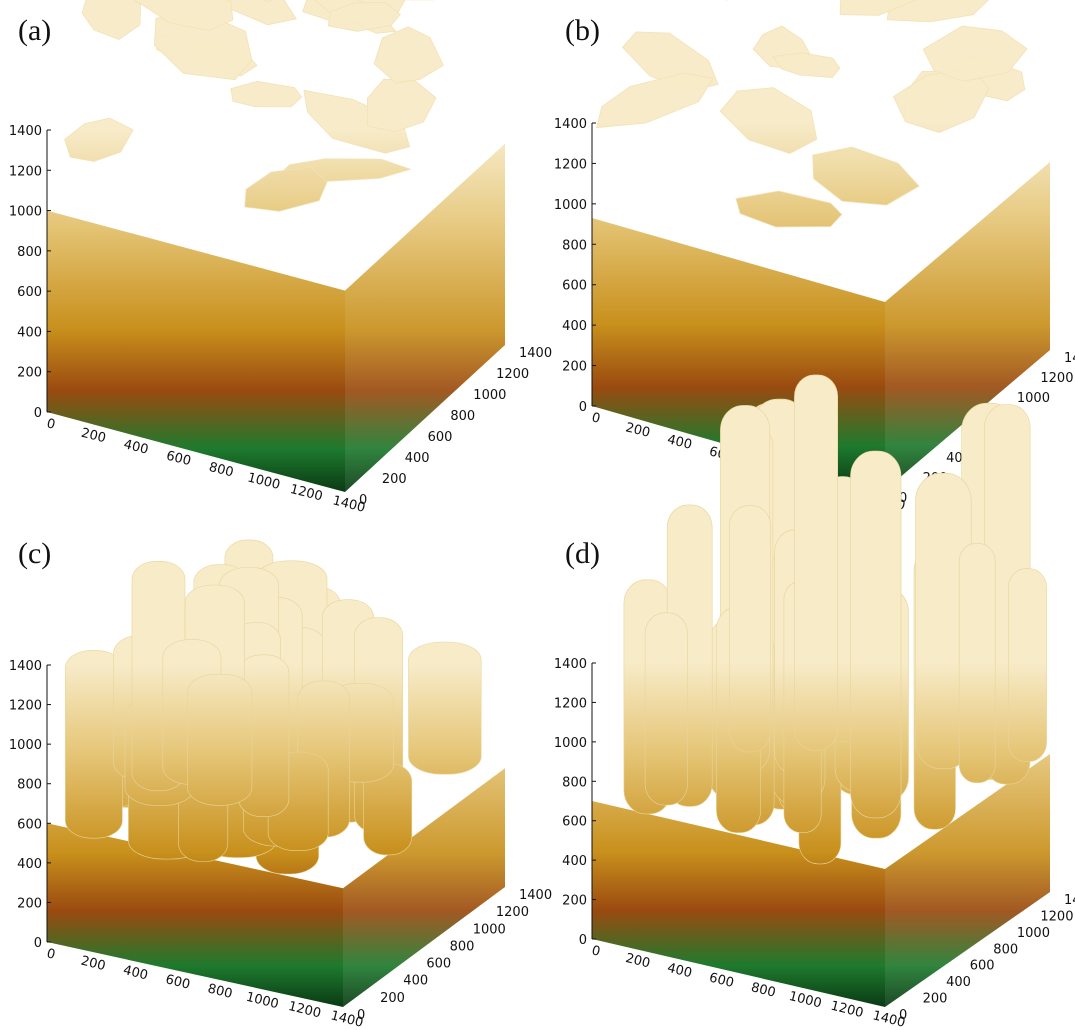 This screenshot has width=1075, height=1030. Describe the element at coordinates (347, 1019) in the screenshot. I see `x-tick-label: 1400` at that location.